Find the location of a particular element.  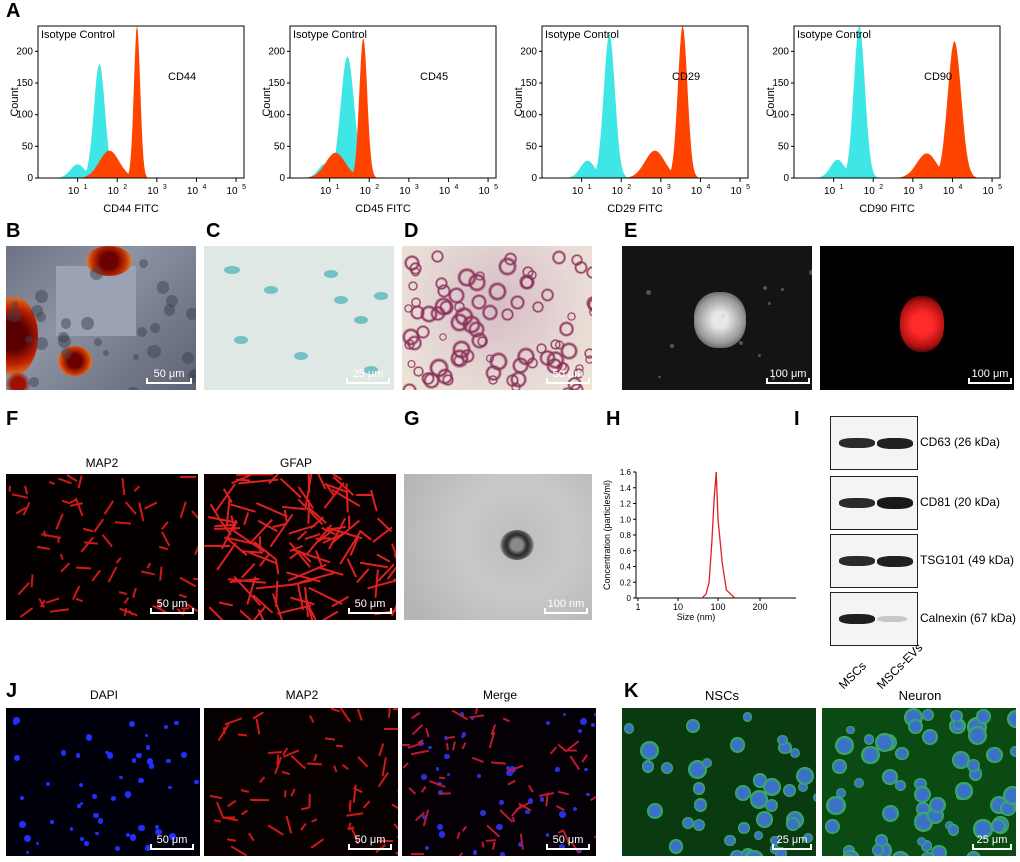

x-tick-exponent: 4 is located at coordinates (708, 187).